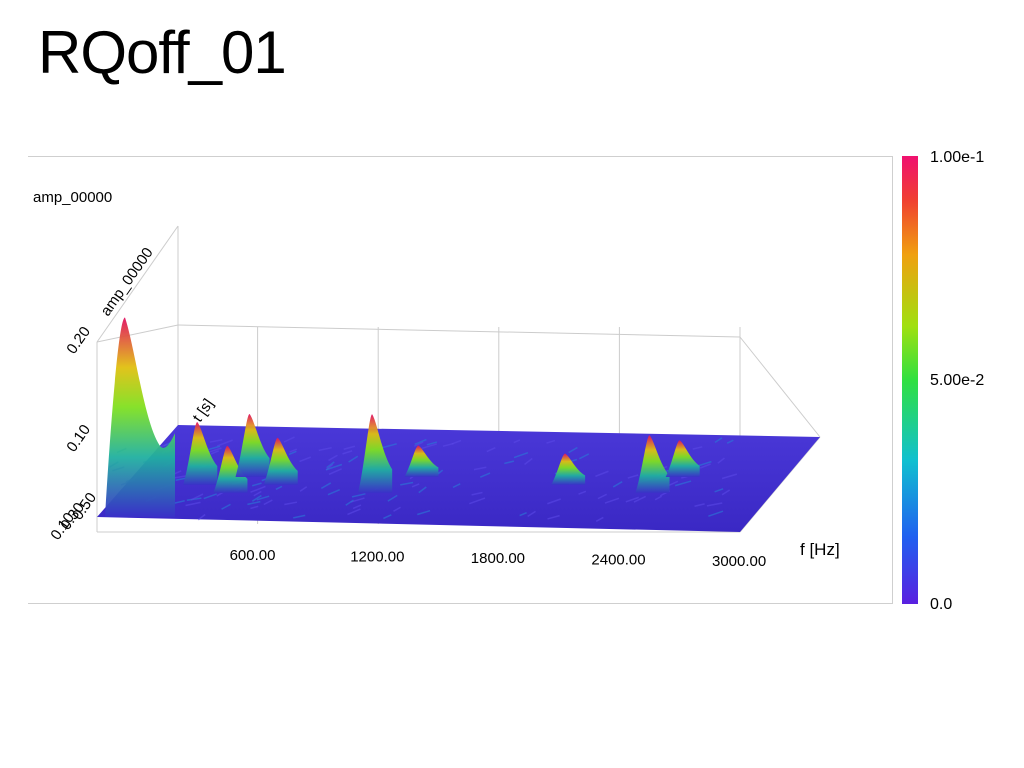  Describe the element at coordinates (739, 561) in the screenshot. I see `x-tick-label: 3000.00` at that location.